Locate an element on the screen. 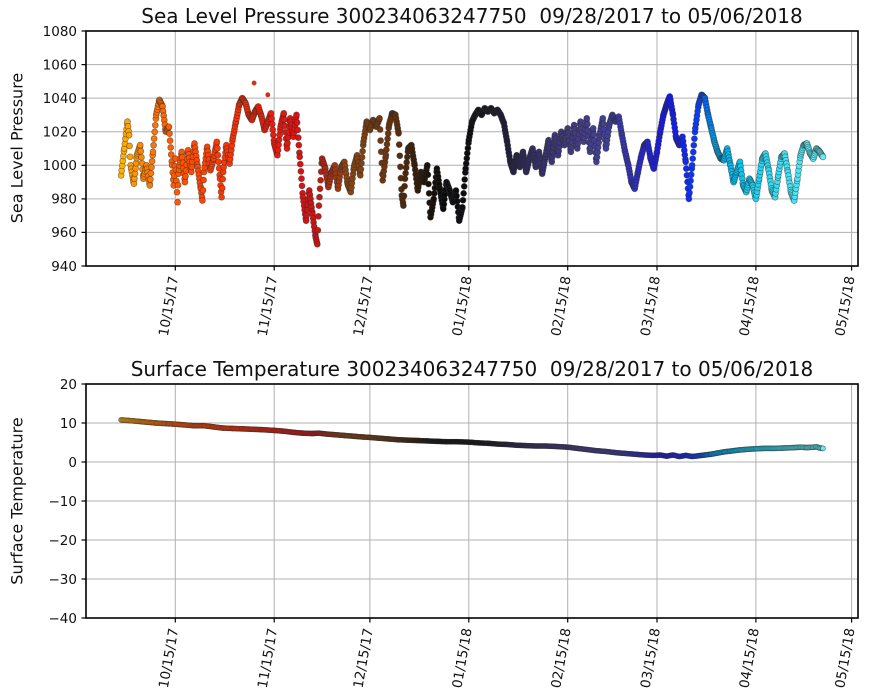 The height and width of the screenshot is (700, 870). y-tick-label: −10 is located at coordinates (63, 502).